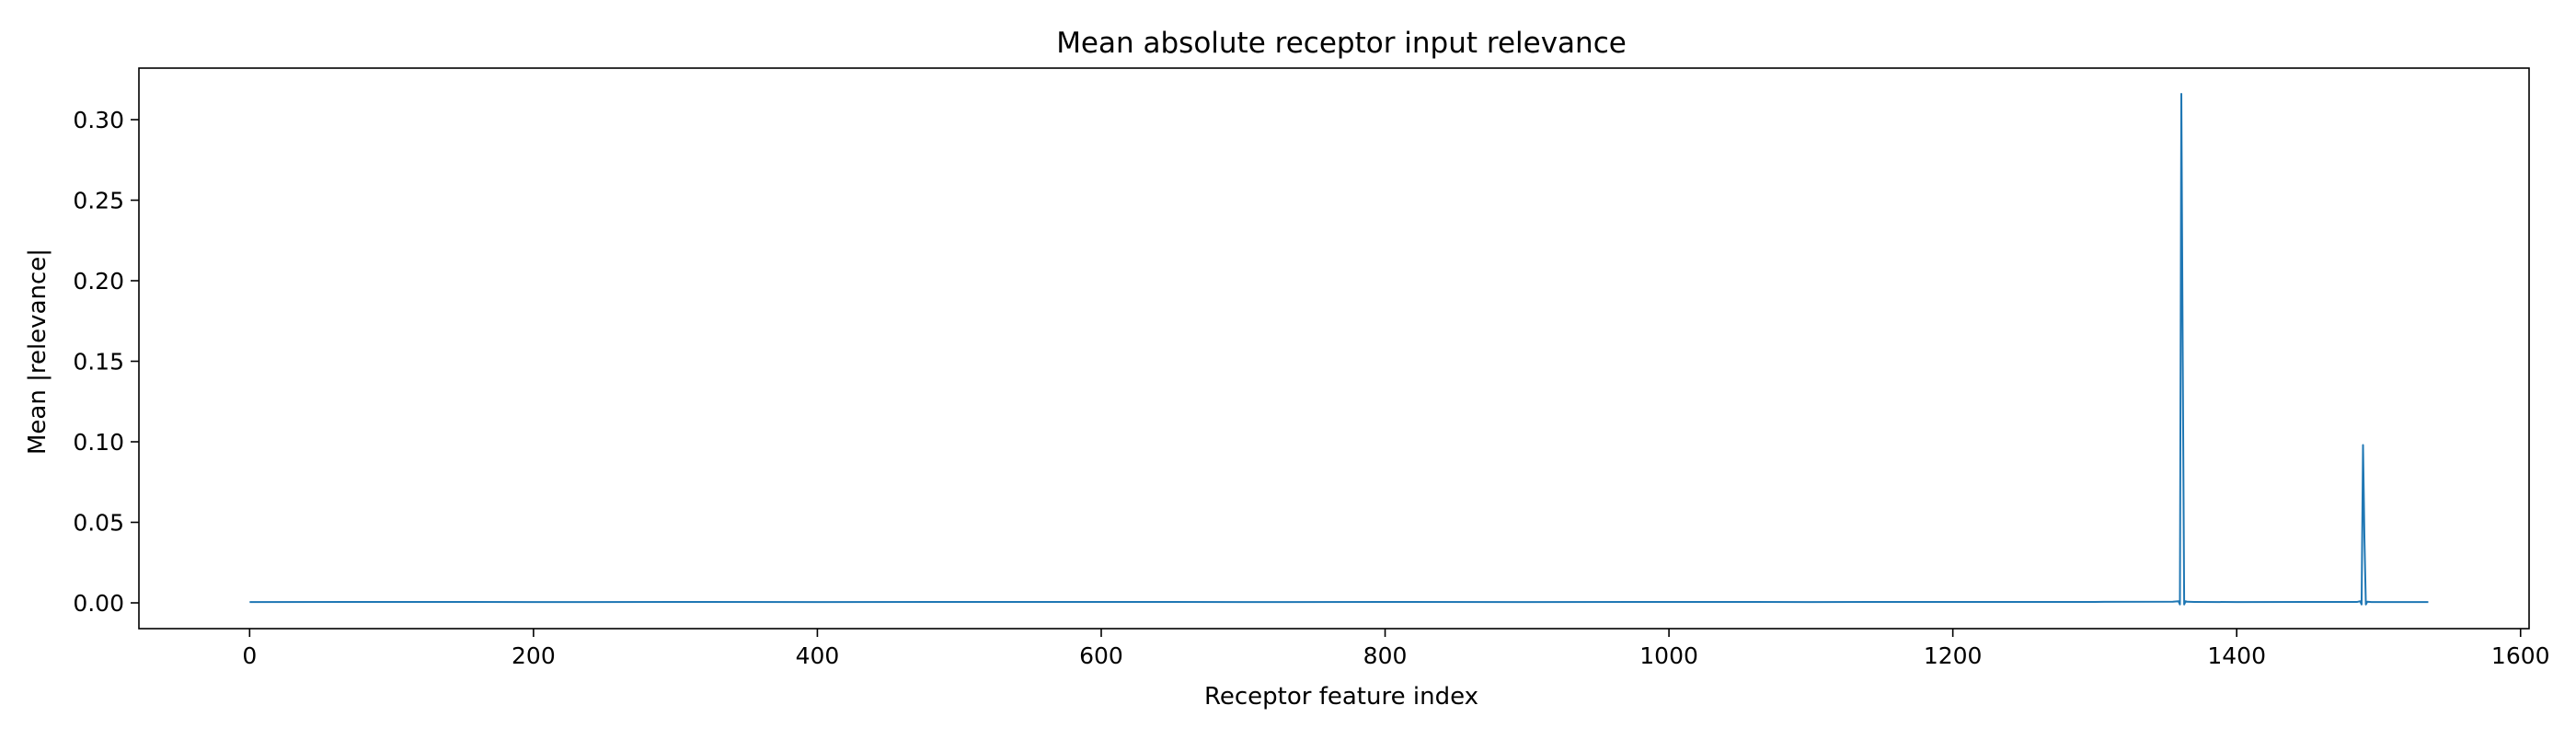  Describe the element at coordinates (98, 603) in the screenshot. I see `y-tick-label: 0.00` at that location.